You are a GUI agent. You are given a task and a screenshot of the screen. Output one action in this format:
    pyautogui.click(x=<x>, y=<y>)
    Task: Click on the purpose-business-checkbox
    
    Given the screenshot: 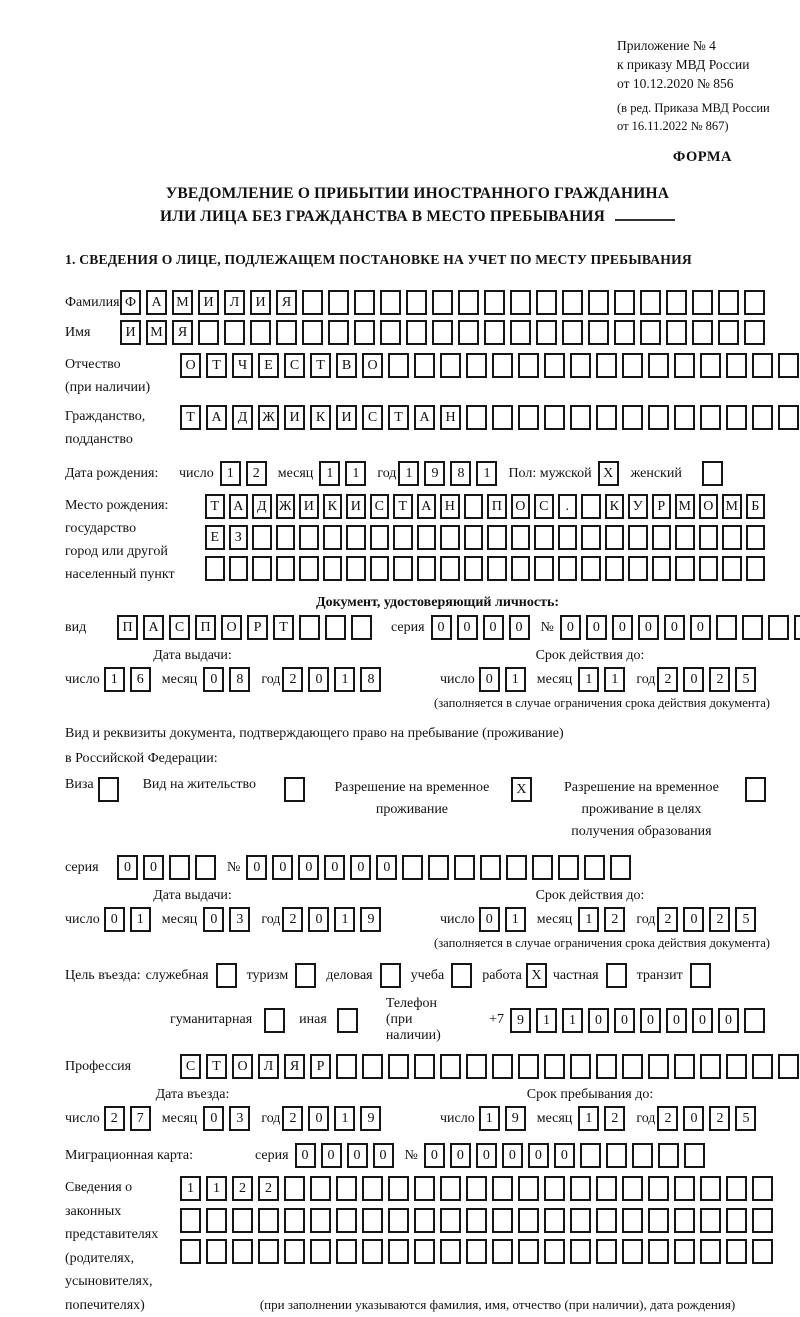 What is the action you would take?
    pyautogui.click(x=390, y=975)
    